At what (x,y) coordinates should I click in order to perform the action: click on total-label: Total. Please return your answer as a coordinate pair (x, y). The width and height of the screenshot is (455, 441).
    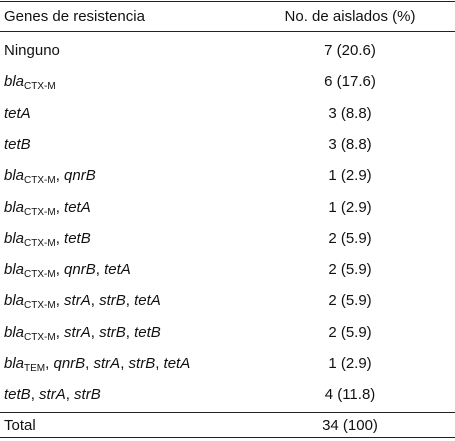
    Looking at the image, I should click on (20, 425).